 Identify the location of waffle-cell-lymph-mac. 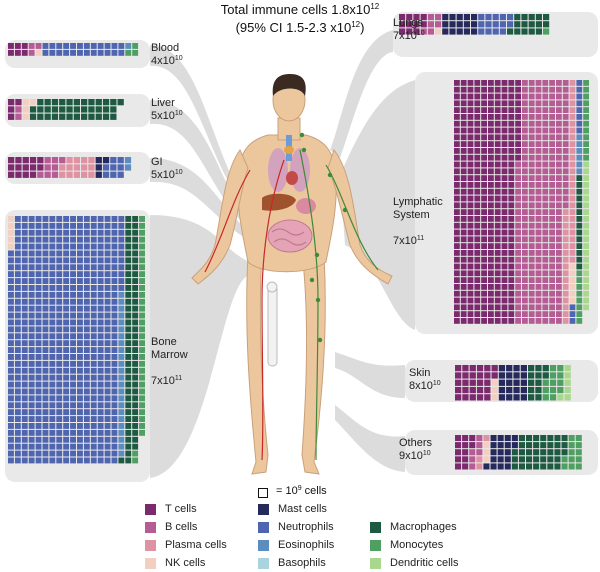
(579, 246).